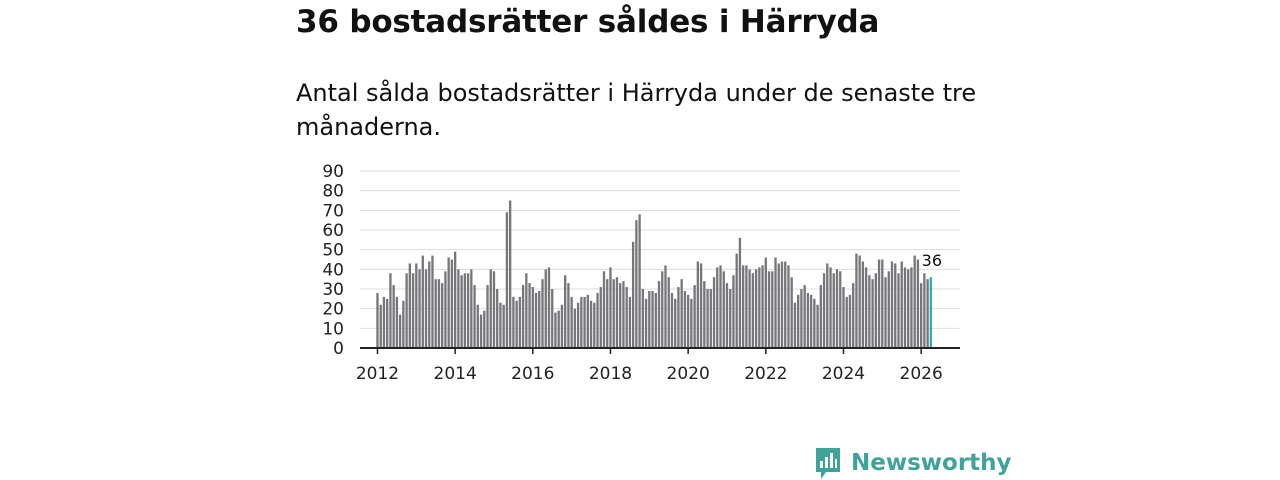 The width and height of the screenshot is (1280, 480). What do you see at coordinates (765, 374) in the screenshot?
I see `x-tick-label: 2022` at bounding box center [765, 374].